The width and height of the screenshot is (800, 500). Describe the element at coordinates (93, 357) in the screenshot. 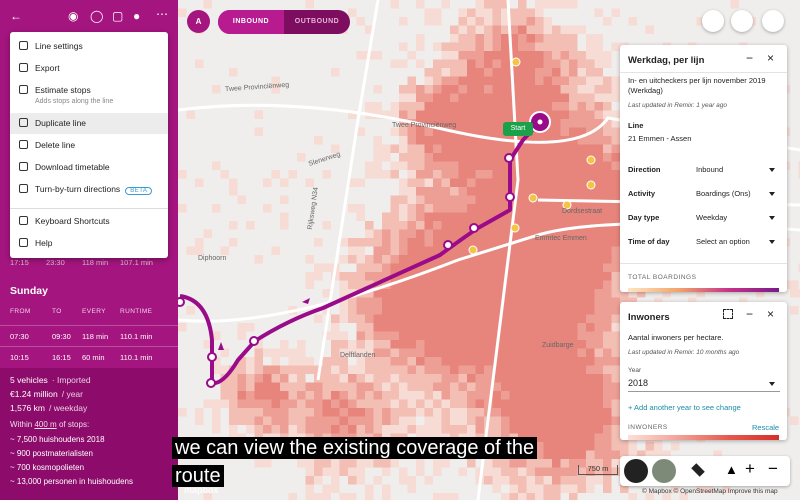

I see `cell: 60 min` at that location.